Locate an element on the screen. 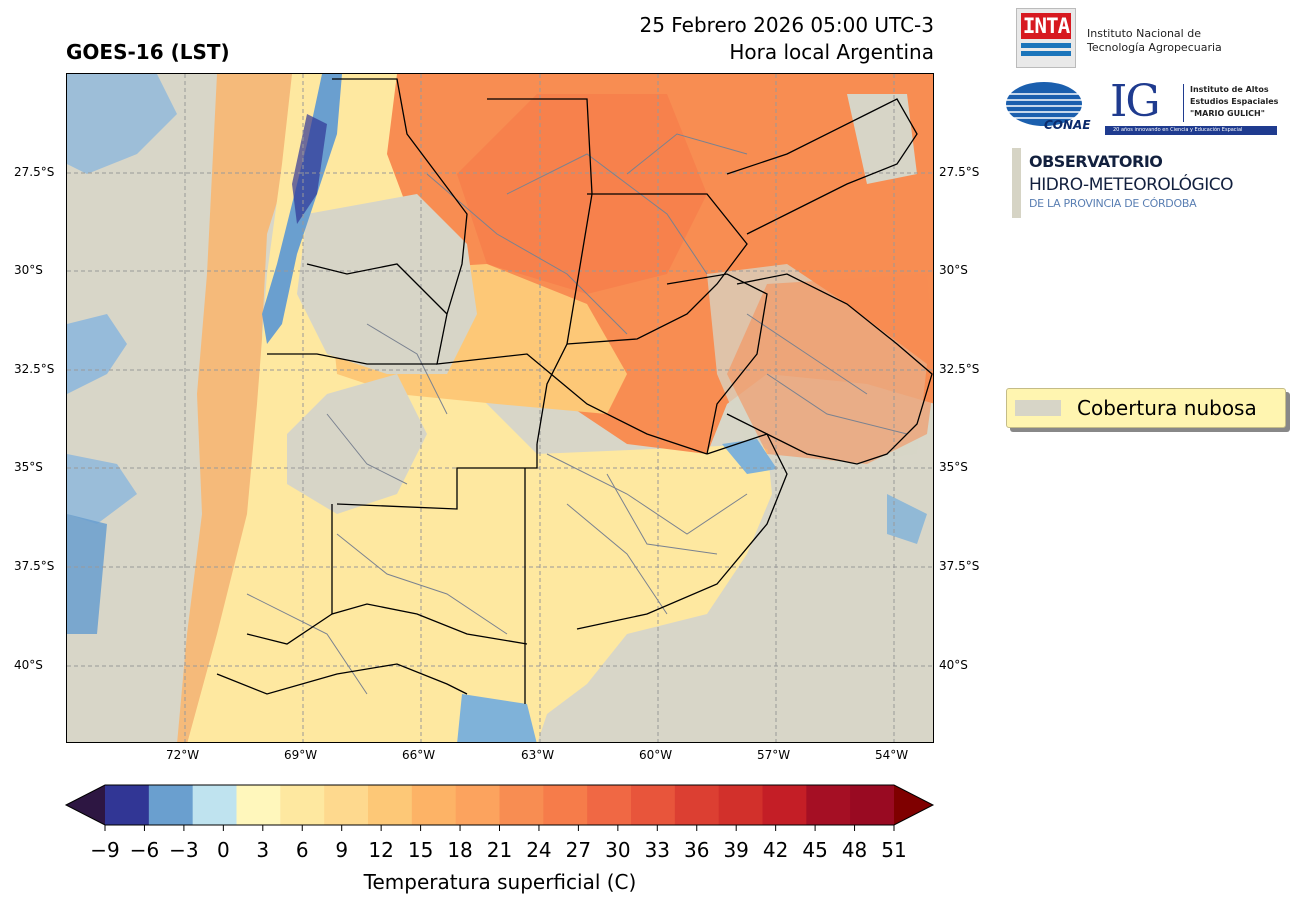 This screenshot has height=911, width=1301. colorbar-tick-label: −3 is located at coordinates (184, 850).